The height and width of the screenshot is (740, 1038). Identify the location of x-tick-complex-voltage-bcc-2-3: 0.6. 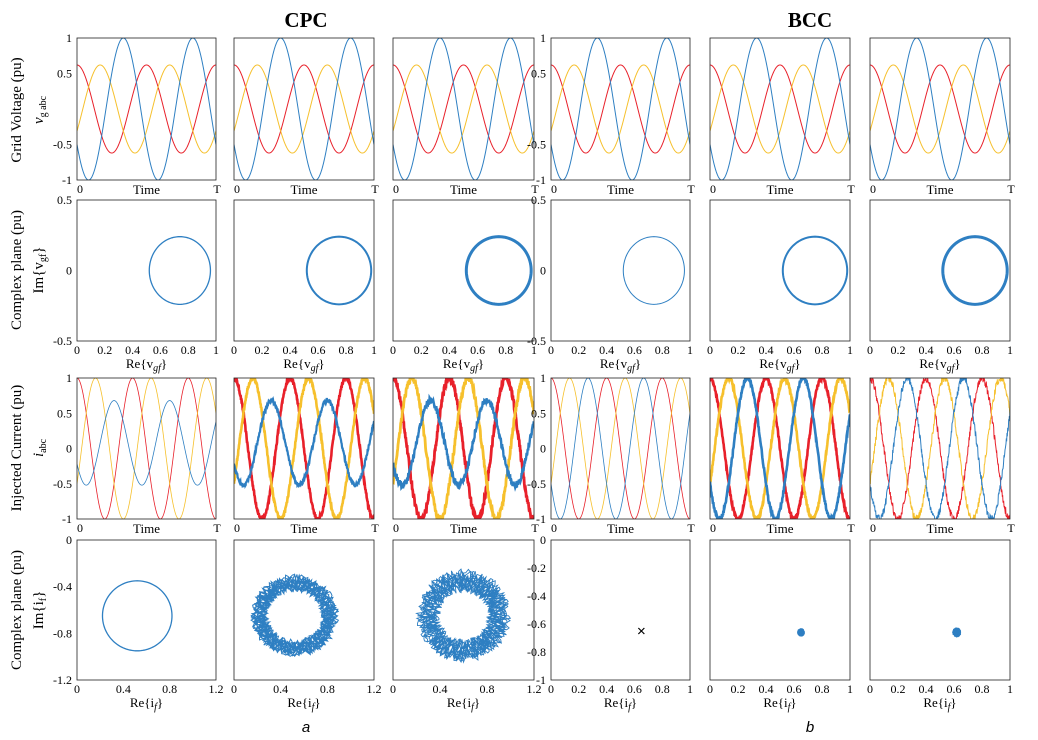
(794, 350).